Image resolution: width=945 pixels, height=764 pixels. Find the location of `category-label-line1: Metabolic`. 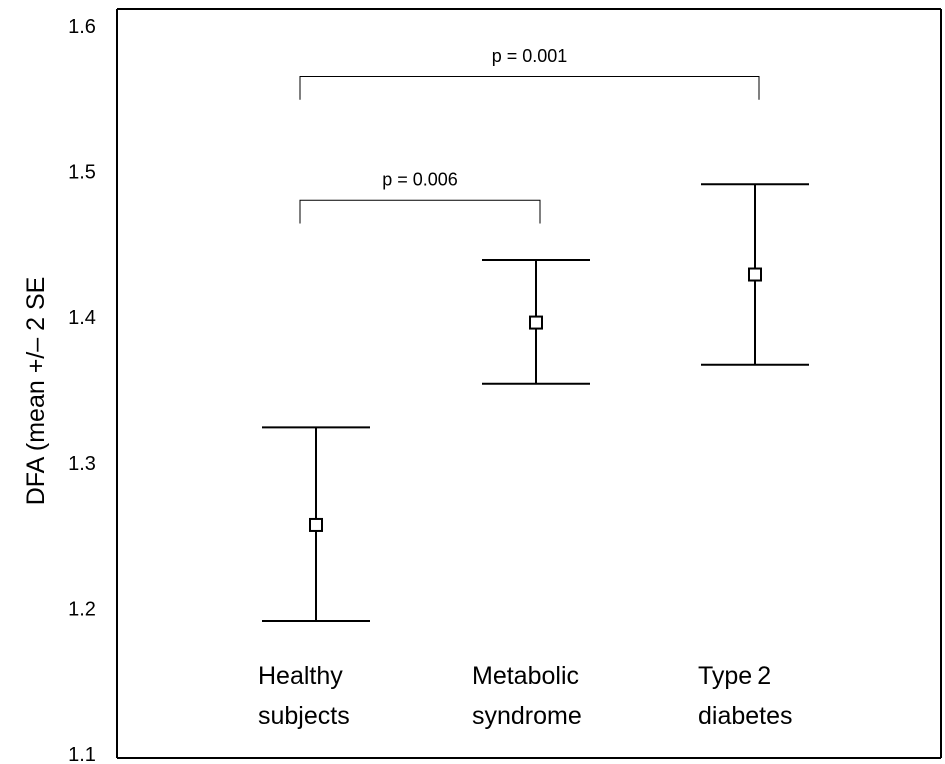

category-label-line1: Metabolic is located at coordinates (525, 676).